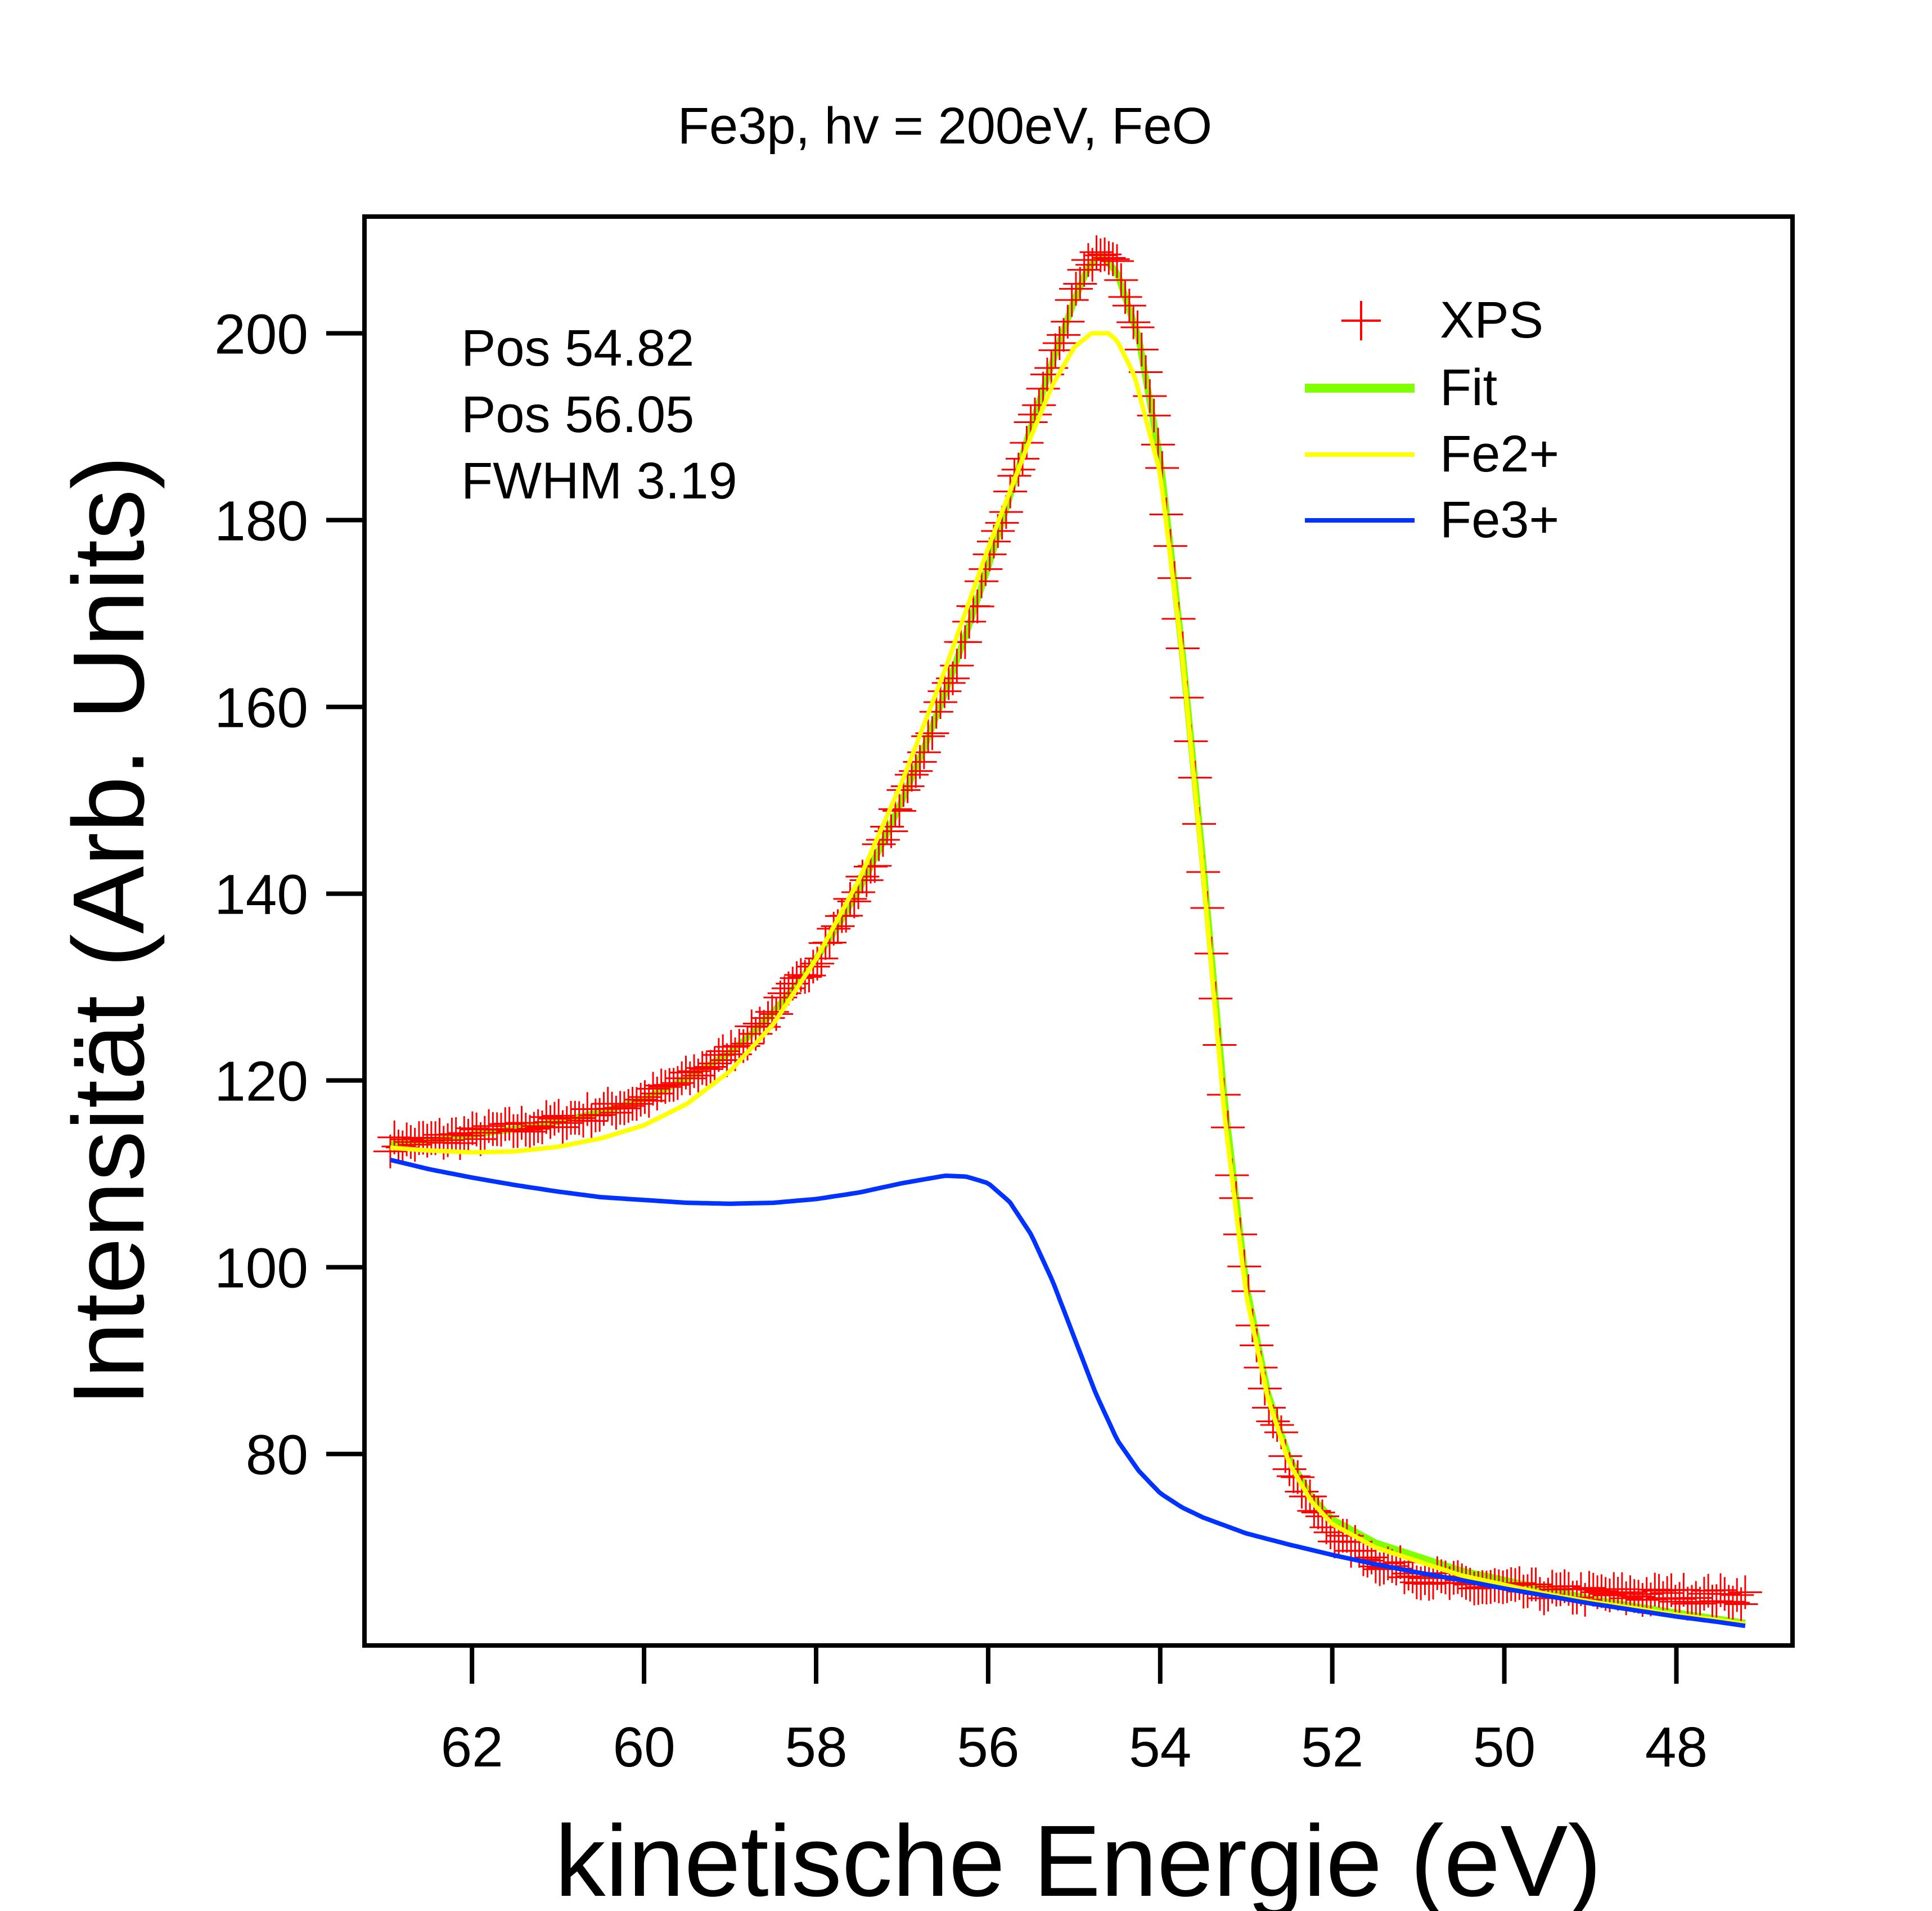 This screenshot has width=1932, height=1911. What do you see at coordinates (261, 1081) in the screenshot?
I see `y-tick-label-120: 120` at bounding box center [261, 1081].